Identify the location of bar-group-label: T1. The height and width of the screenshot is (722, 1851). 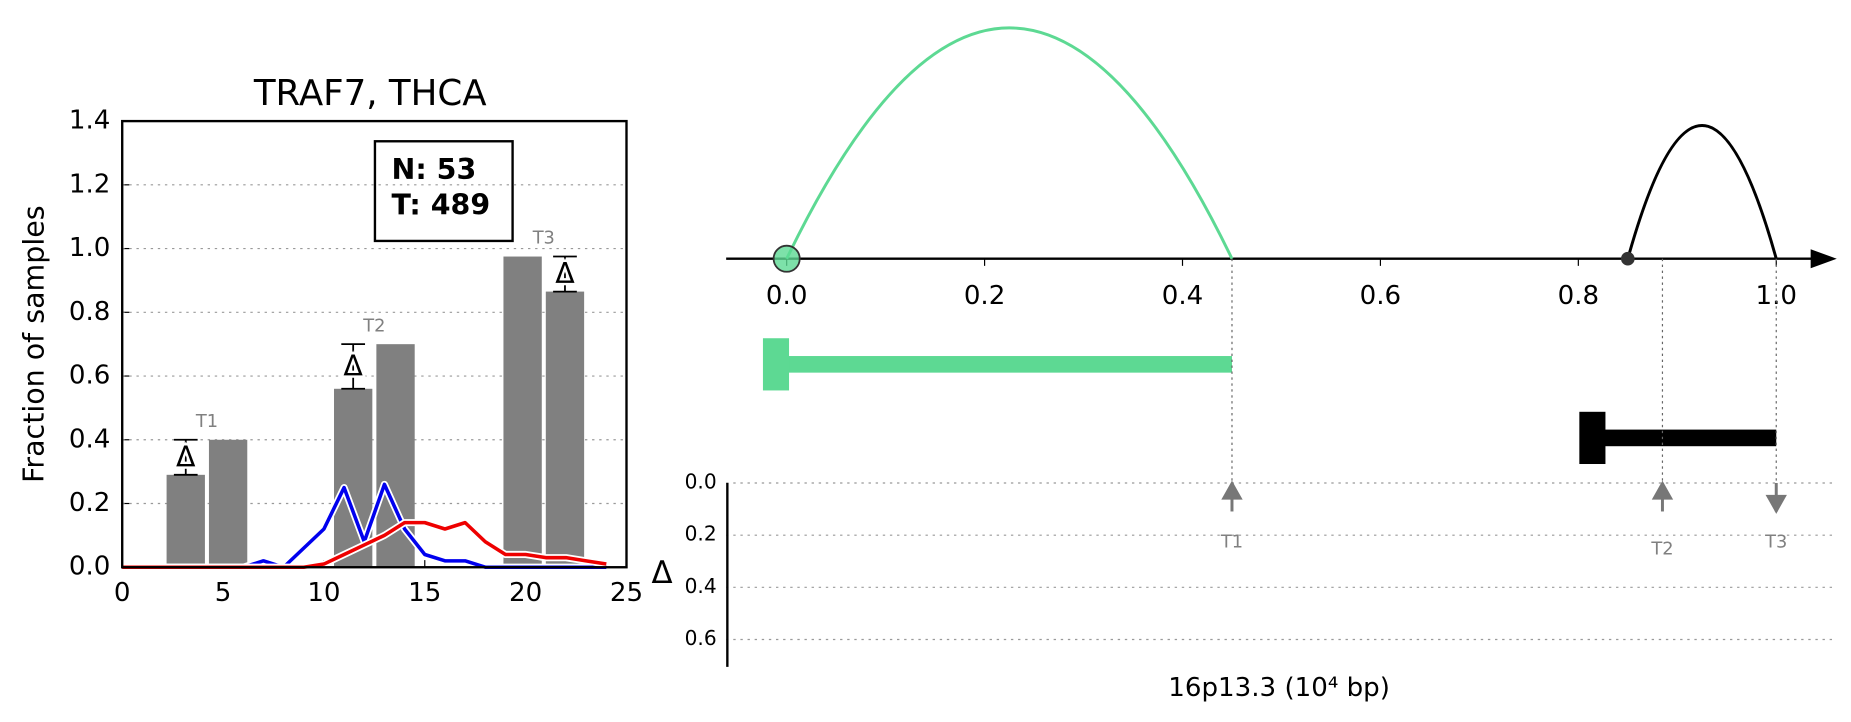
(206, 421).